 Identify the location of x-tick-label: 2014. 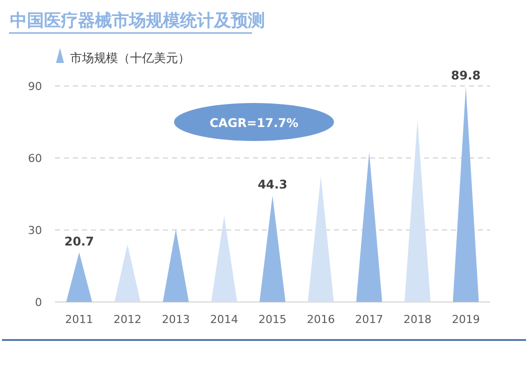
(224, 319).